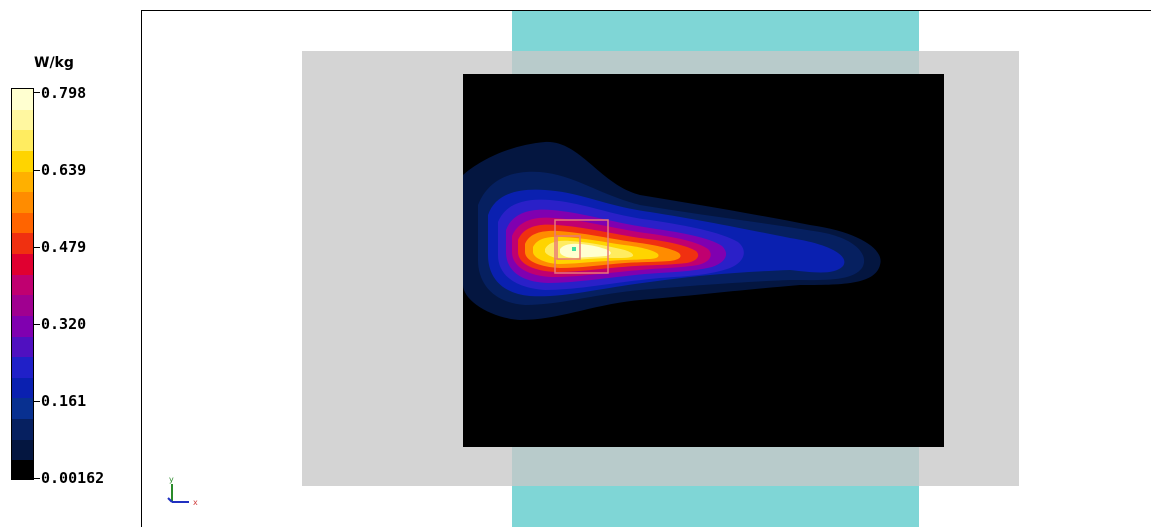 Image resolution: width=1151 pixels, height=527 pixels. I want to click on color-scale-bar, so click(22, 284).